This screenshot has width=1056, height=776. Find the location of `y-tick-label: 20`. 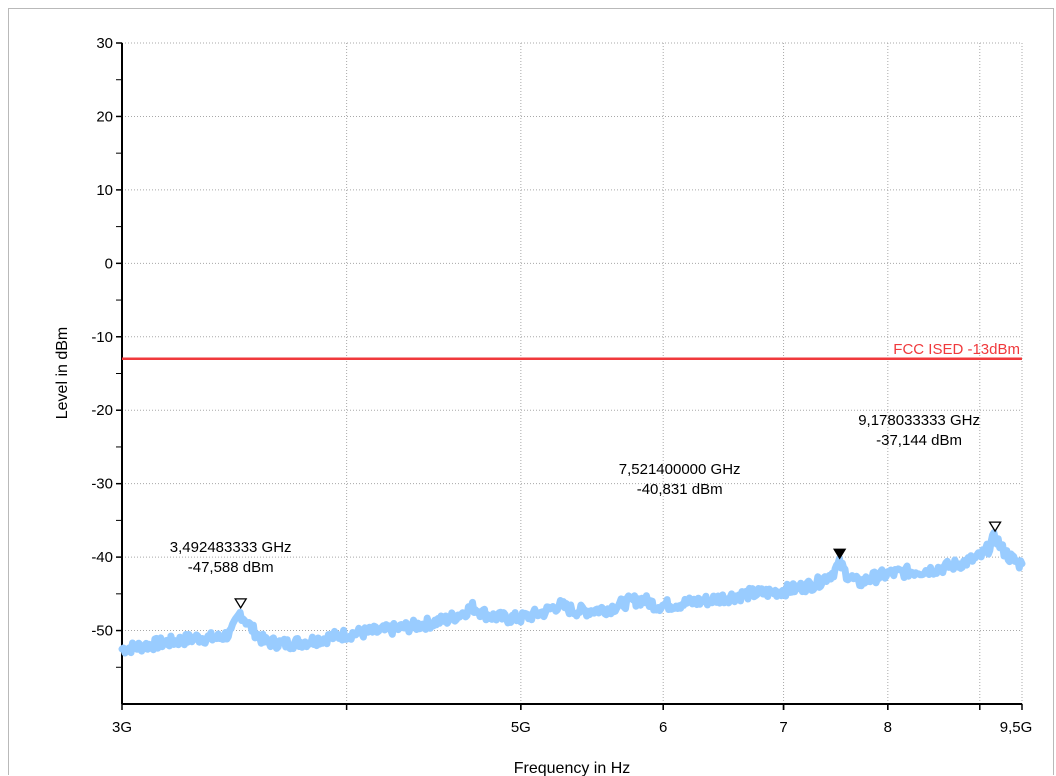

y-tick-label: 20 is located at coordinates (104, 116).